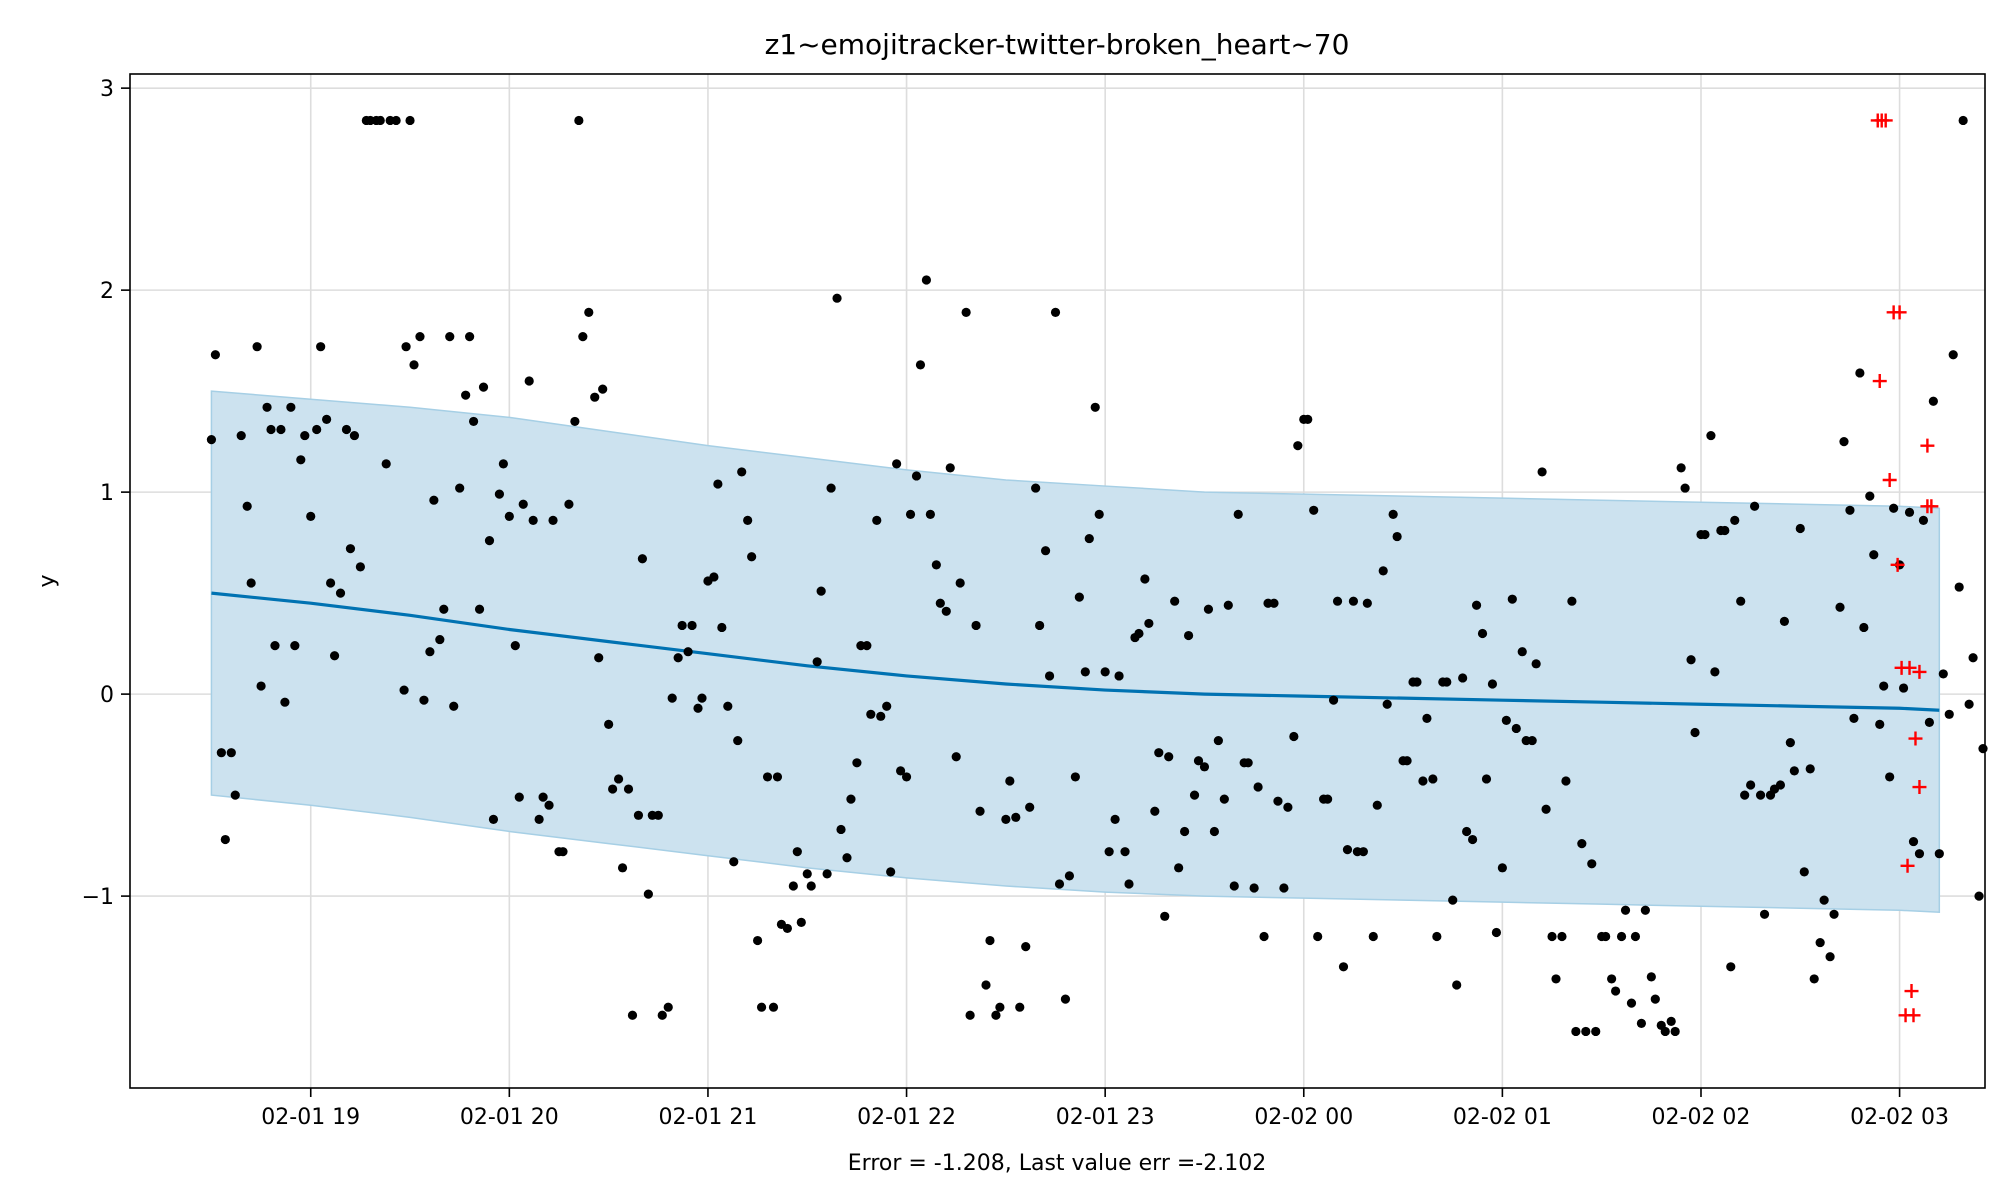  Describe the element at coordinates (1057, 44) in the screenshot. I see `chart-title: z1~emojitracker-twitter-broken_heart~70` at that location.